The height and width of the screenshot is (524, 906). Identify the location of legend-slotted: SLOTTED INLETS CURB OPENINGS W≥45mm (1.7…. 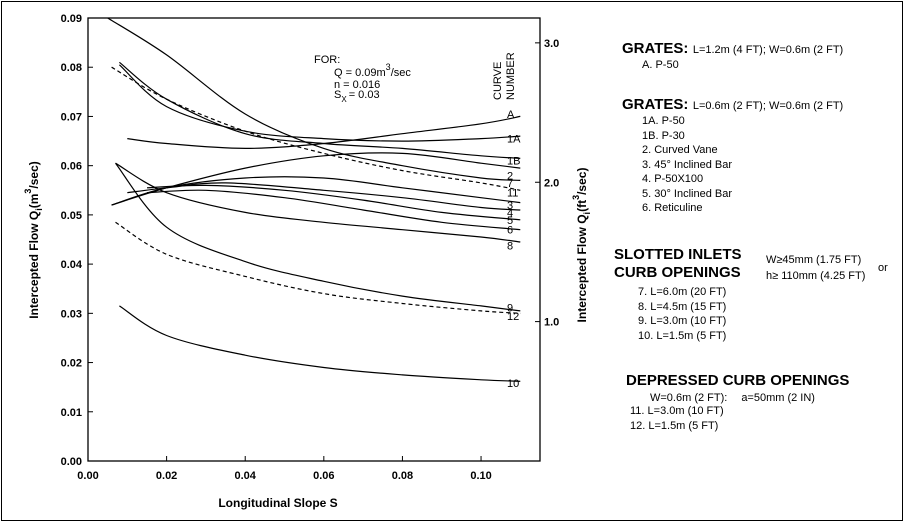
(751, 294).